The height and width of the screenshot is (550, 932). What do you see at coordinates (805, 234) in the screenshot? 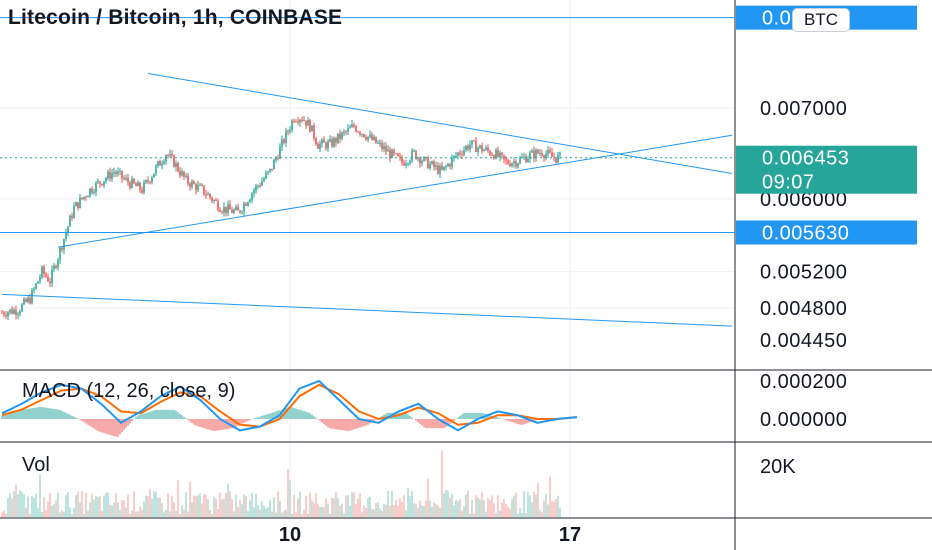
I see `level-tag-label: 0.005630` at bounding box center [805, 234].